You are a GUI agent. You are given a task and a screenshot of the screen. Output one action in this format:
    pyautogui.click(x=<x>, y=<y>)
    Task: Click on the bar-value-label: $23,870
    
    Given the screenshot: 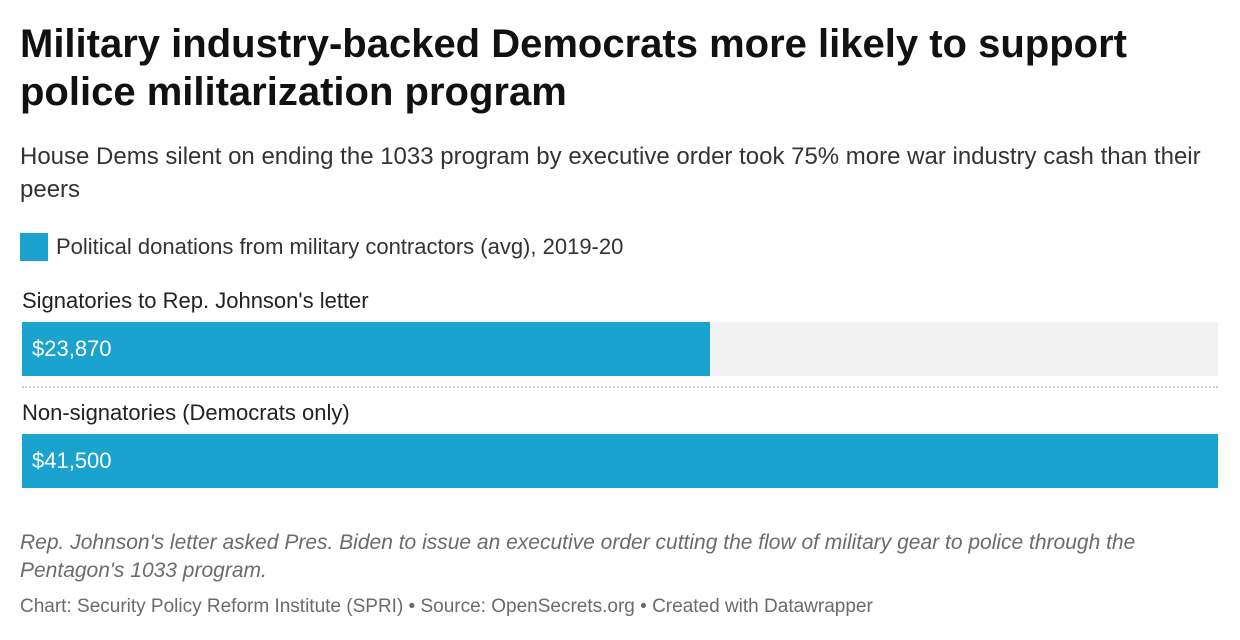 What is the action you would take?
    pyautogui.click(x=72, y=348)
    